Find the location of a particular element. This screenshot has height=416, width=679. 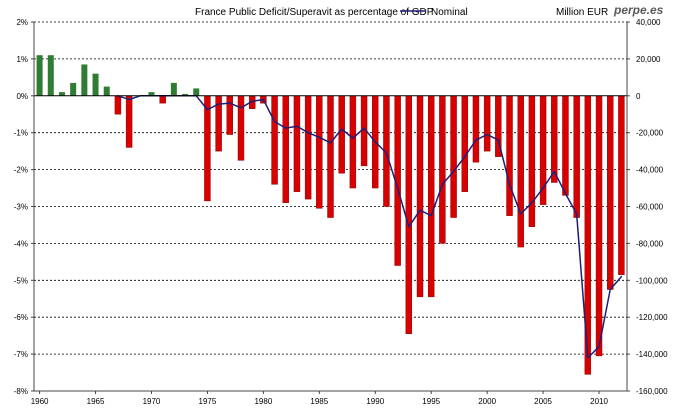

y-axis-tick-label: -8% is located at coordinates (21, 391).